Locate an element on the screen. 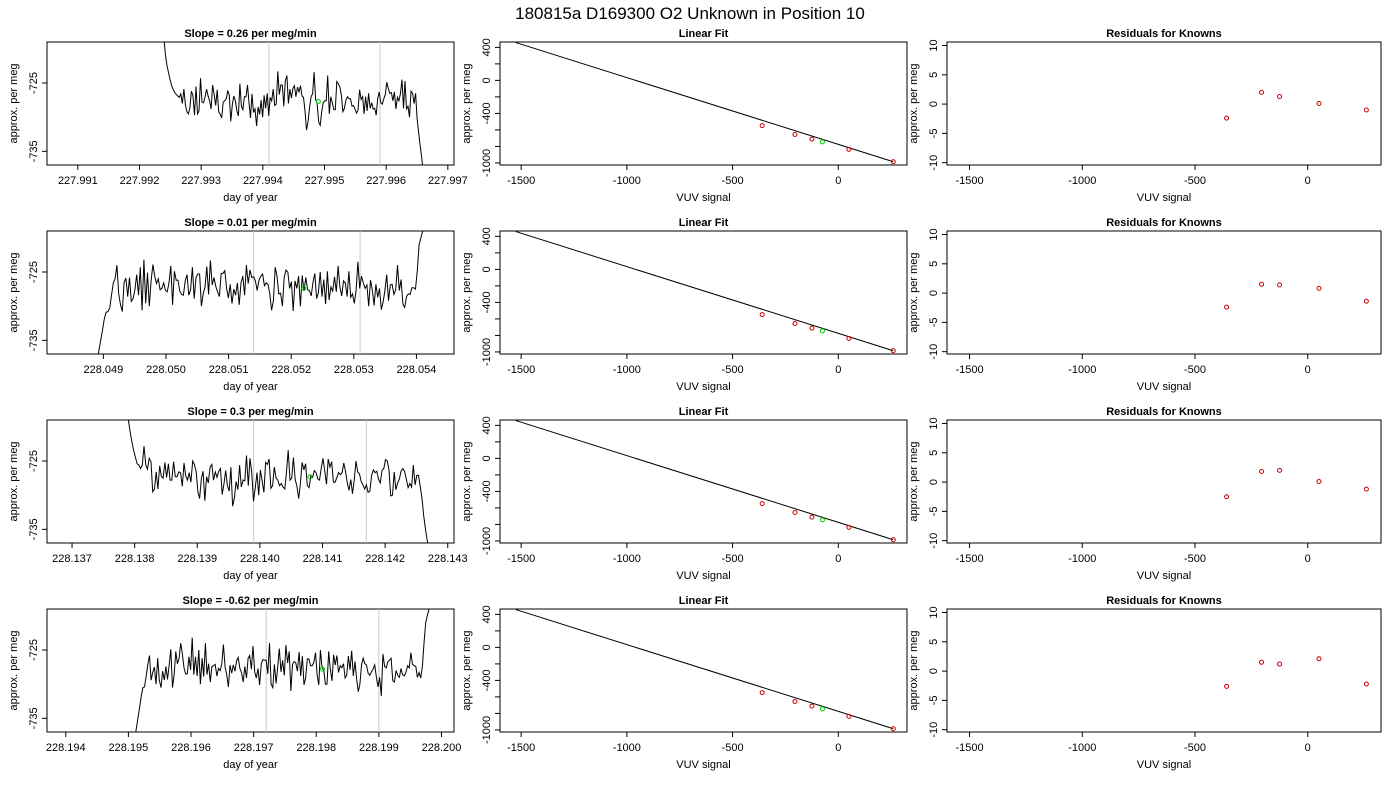  x-tick-label: 228.139 is located at coordinates (197, 559).